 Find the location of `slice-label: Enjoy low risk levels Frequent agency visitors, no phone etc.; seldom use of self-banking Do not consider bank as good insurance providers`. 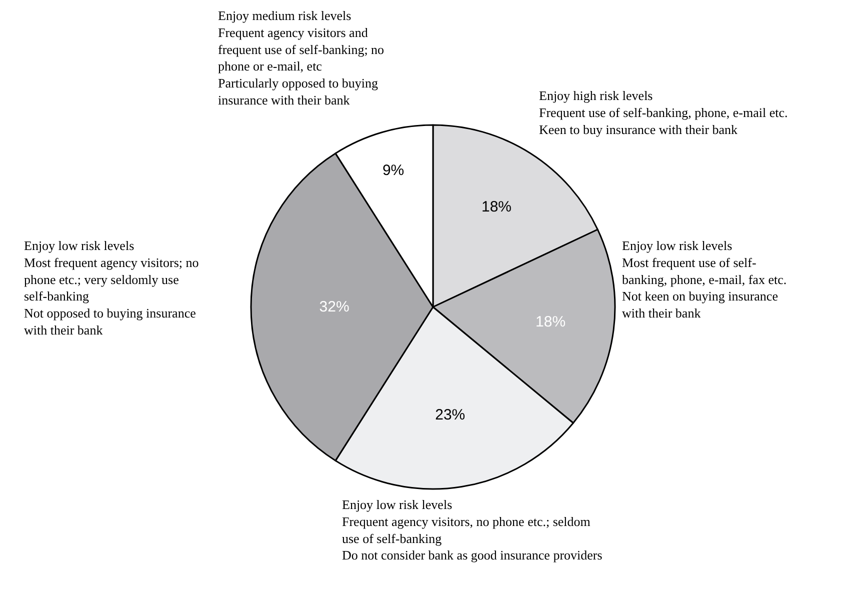

slice-label: Enjoy low risk levels Frequent agency visitors, no phone etc.; seldom use of self-banking Do not consider bank as good insurance providers is located at coordinates (472, 530).